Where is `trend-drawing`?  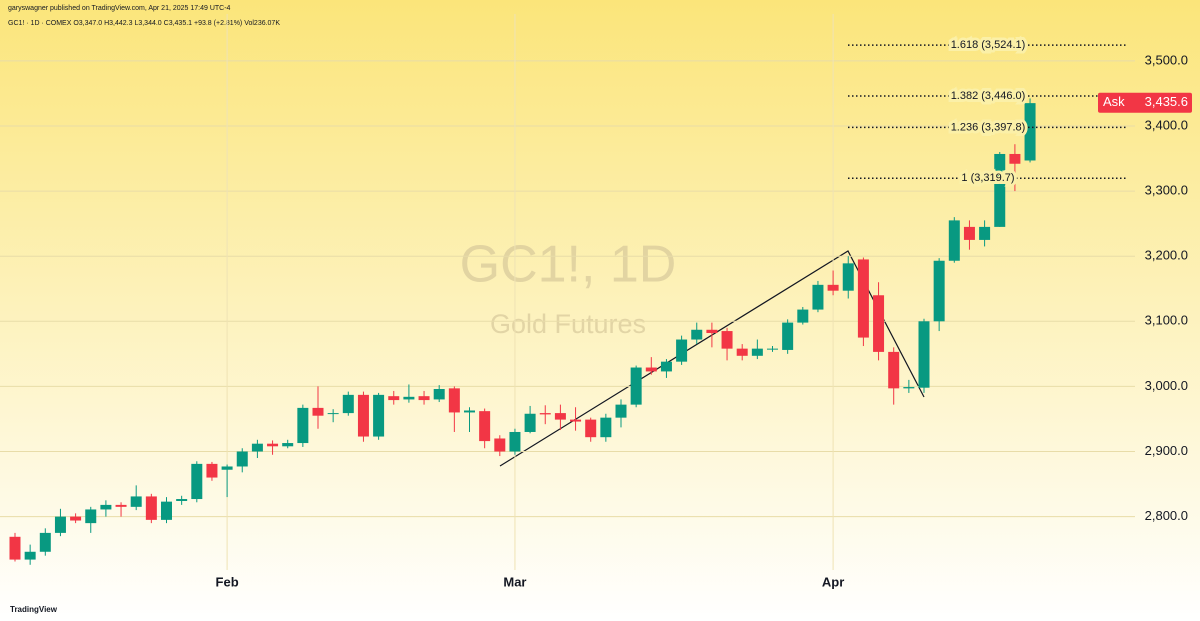 trend-drawing is located at coordinates (712, 358).